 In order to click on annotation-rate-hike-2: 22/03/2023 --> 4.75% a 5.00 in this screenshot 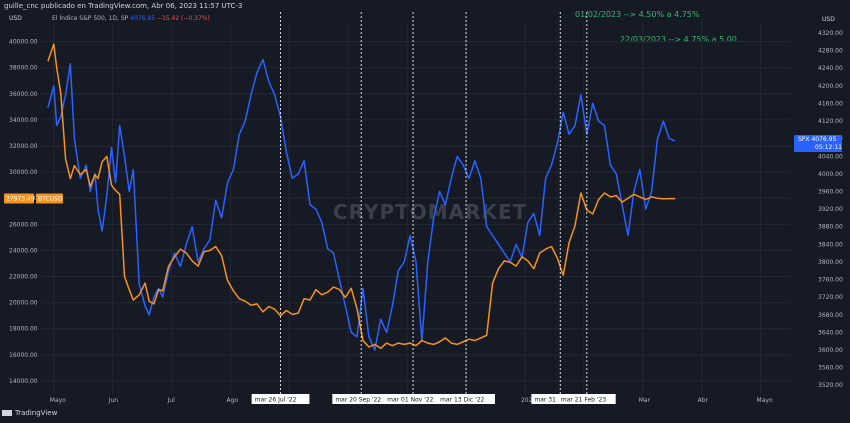, I will do `click(678, 39)`.